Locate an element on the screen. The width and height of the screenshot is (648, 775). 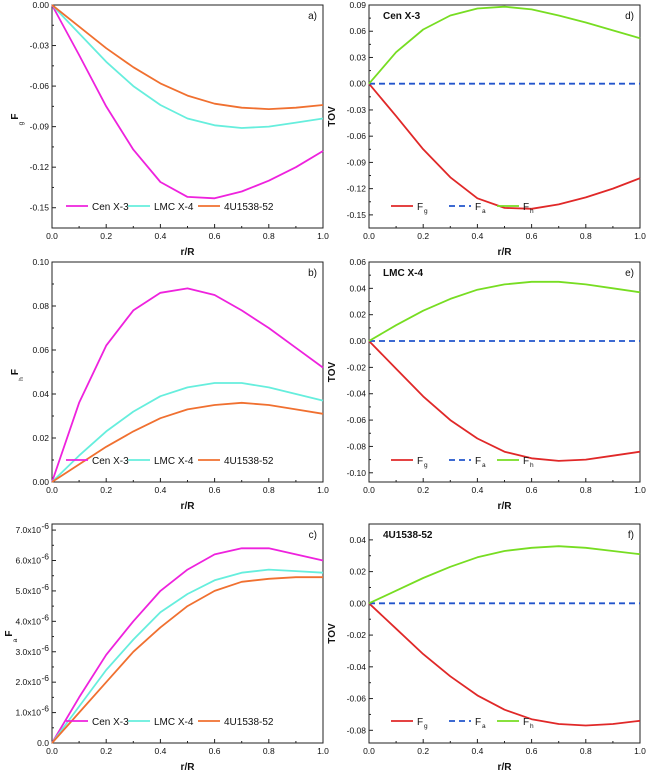
panel-label: d) is located at coordinates (629, 16).